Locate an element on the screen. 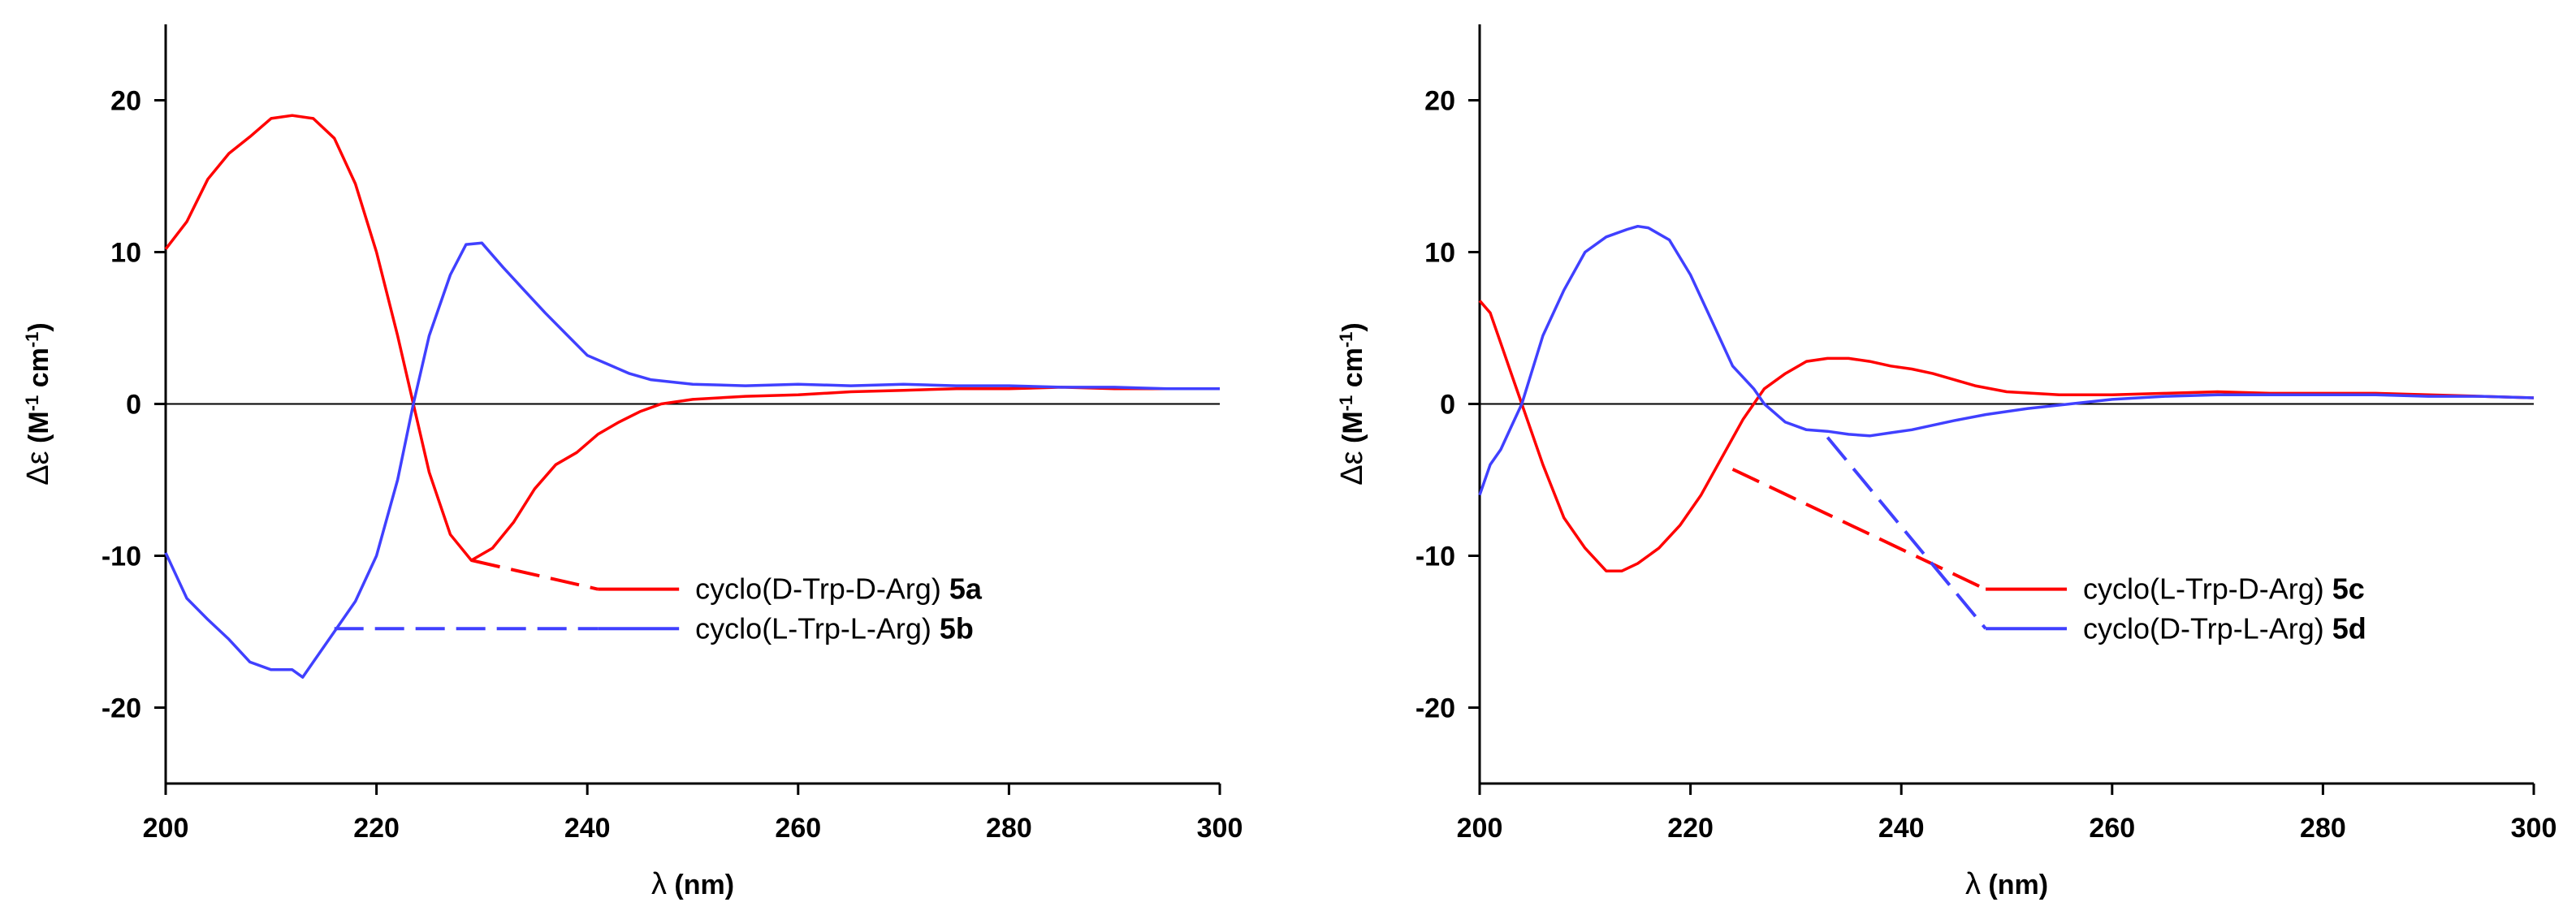 The width and height of the screenshot is (2576, 911). legend-leader-5c is located at coordinates (1859, 529).